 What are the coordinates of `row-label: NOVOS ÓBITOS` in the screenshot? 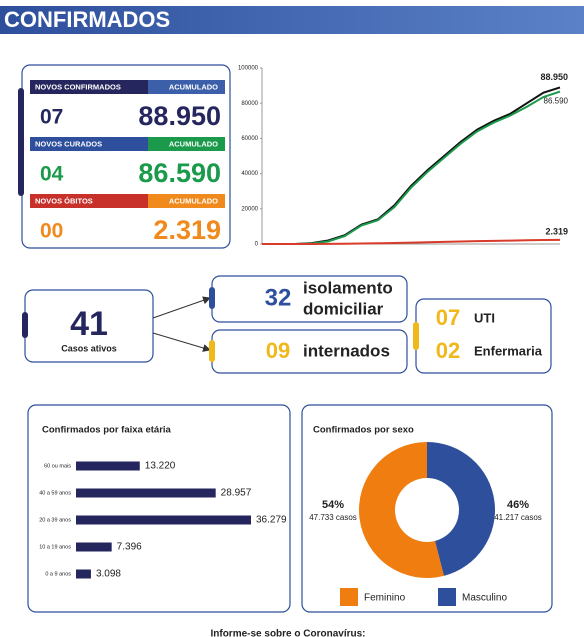 It's located at (64, 200).